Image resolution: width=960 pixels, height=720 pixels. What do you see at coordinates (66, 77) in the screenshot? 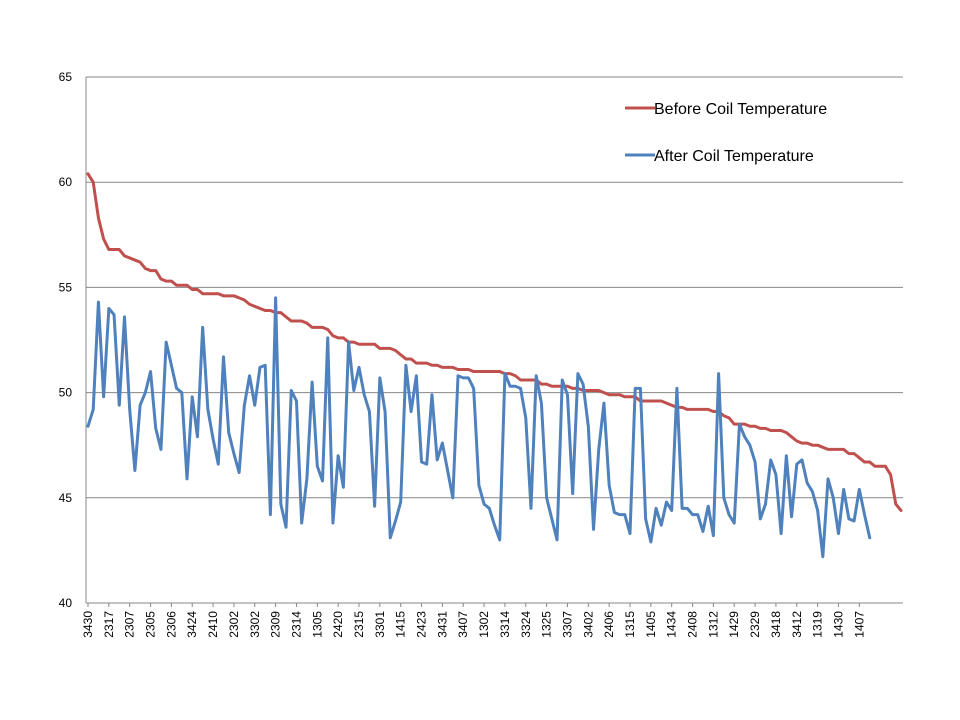
I see `y-tick-label: 65` at bounding box center [66, 77].